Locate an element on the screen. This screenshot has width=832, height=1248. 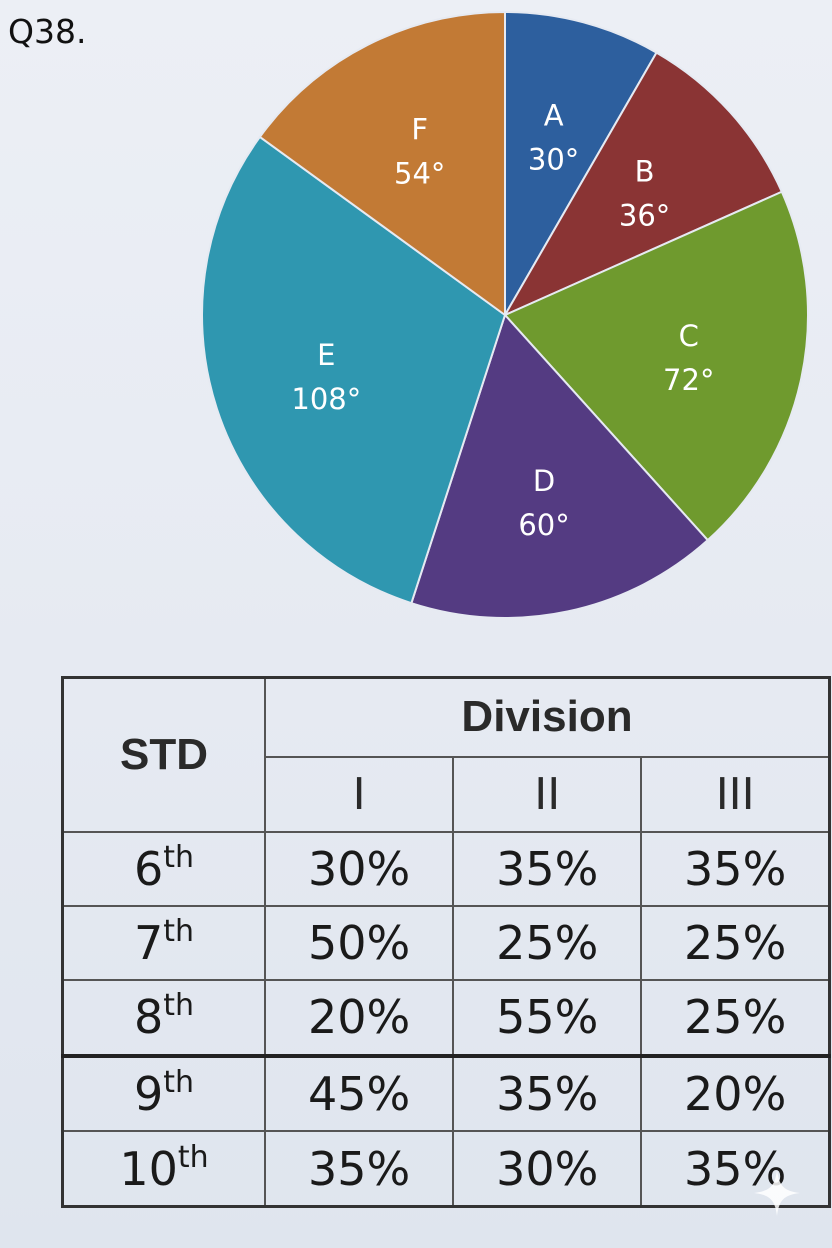
value-cell: 55% is located at coordinates (547, 1018).